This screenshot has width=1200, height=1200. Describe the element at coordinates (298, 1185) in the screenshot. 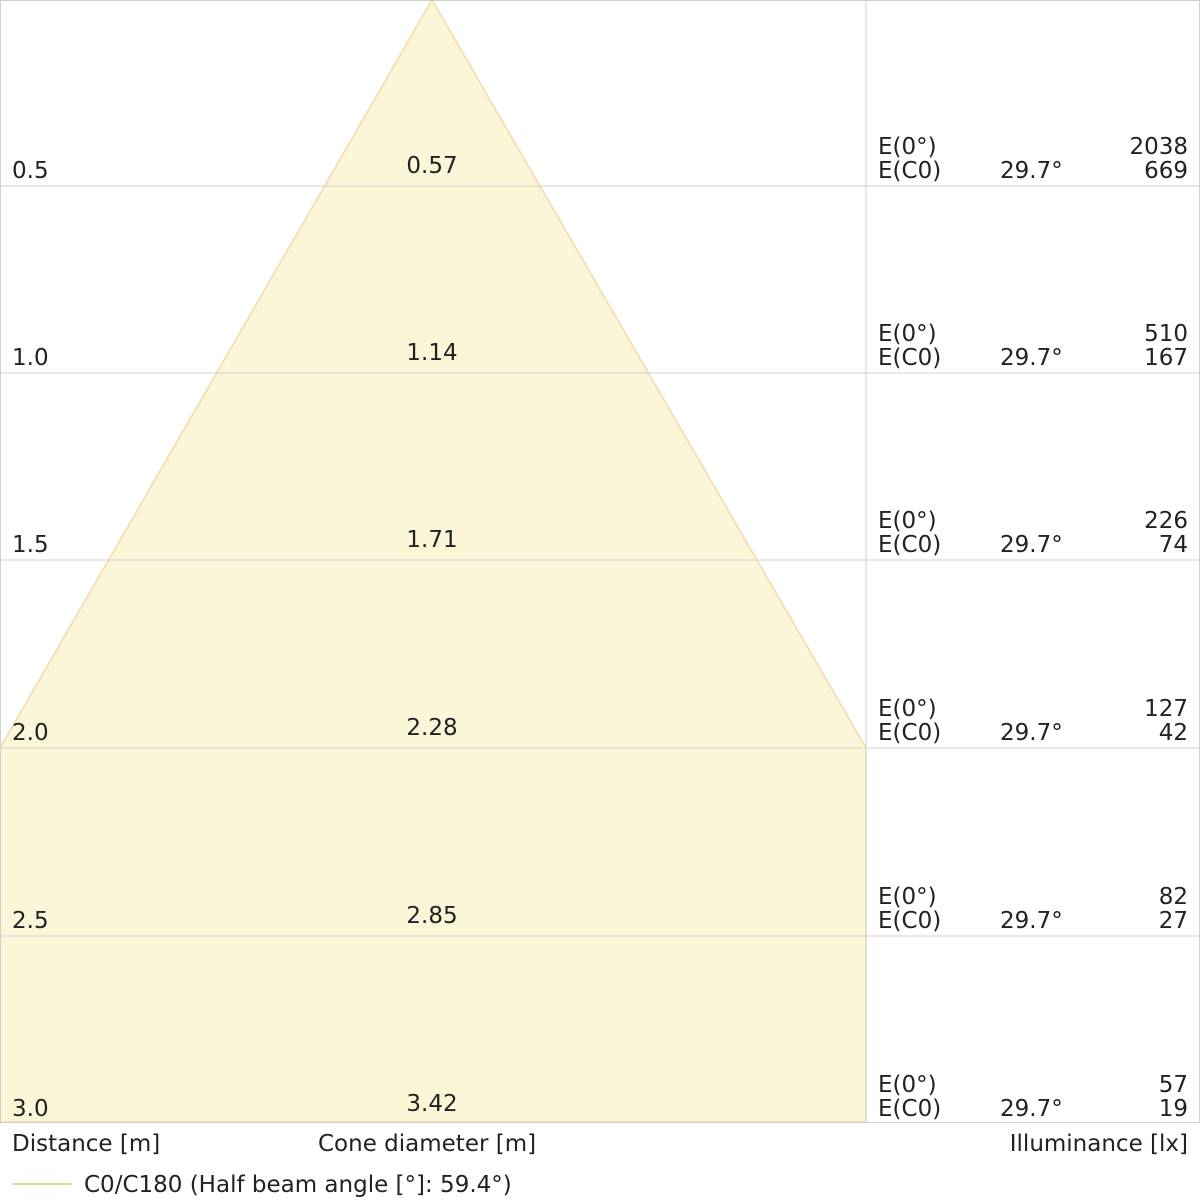

I see `legend-label: C0/C180 (Half beam angle [°]: 59.4°)` at that location.